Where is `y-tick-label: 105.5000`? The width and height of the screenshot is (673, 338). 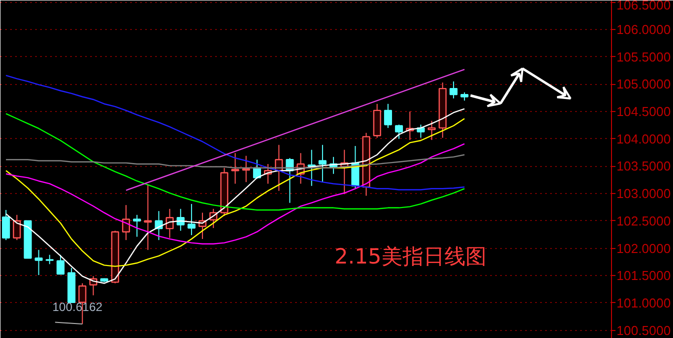
y-tick-label: 105.5000 is located at coordinates (643, 56).